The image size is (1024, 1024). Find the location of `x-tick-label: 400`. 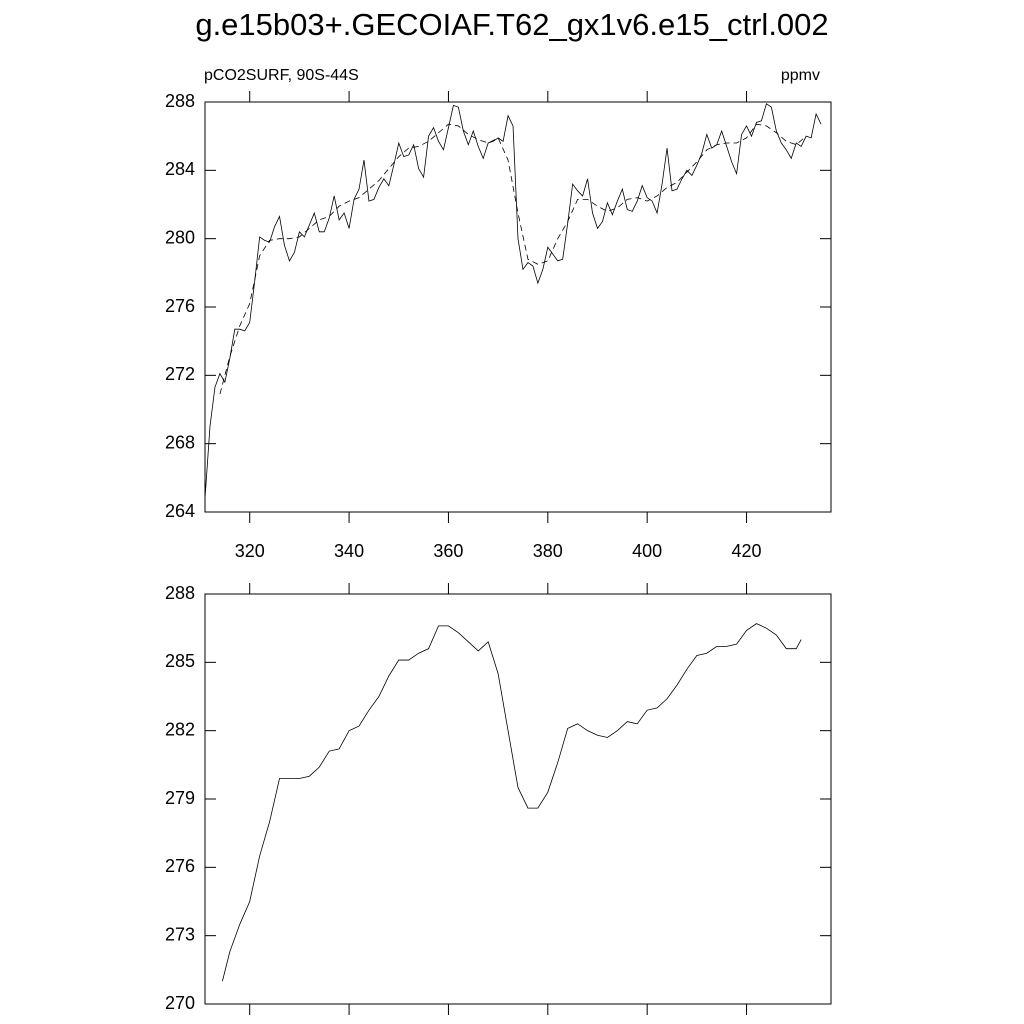

x-tick-label: 400 is located at coordinates (647, 551).